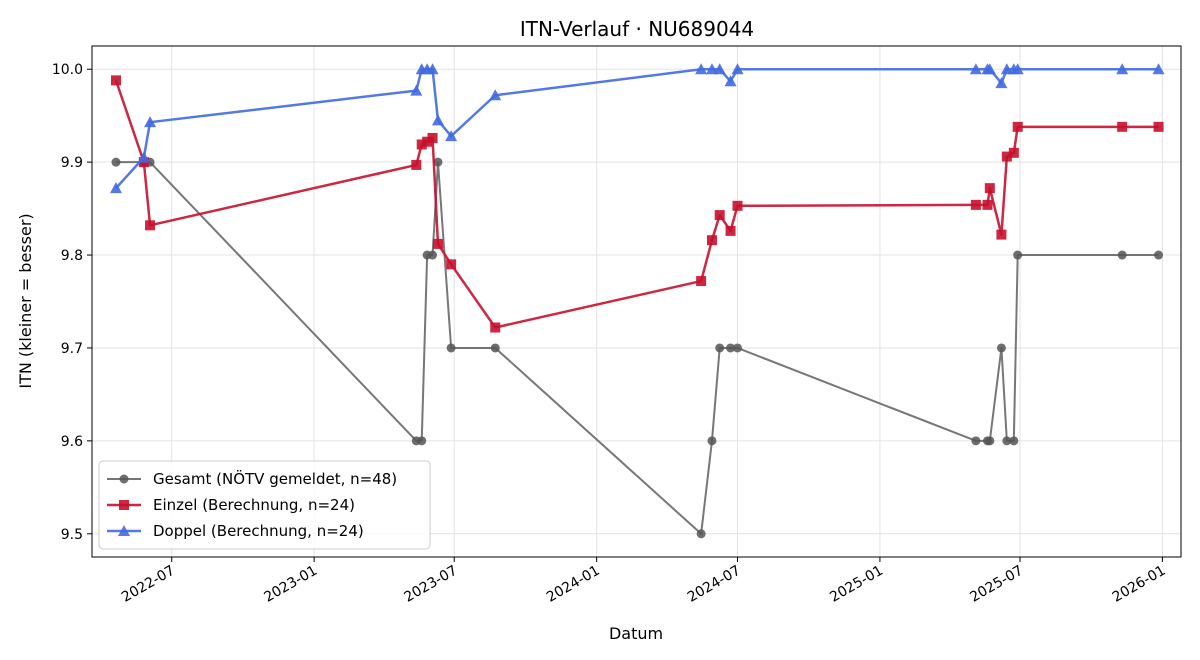  Describe the element at coordinates (431, 584) in the screenshot. I see `x-tick-label: 2023-07` at that location.